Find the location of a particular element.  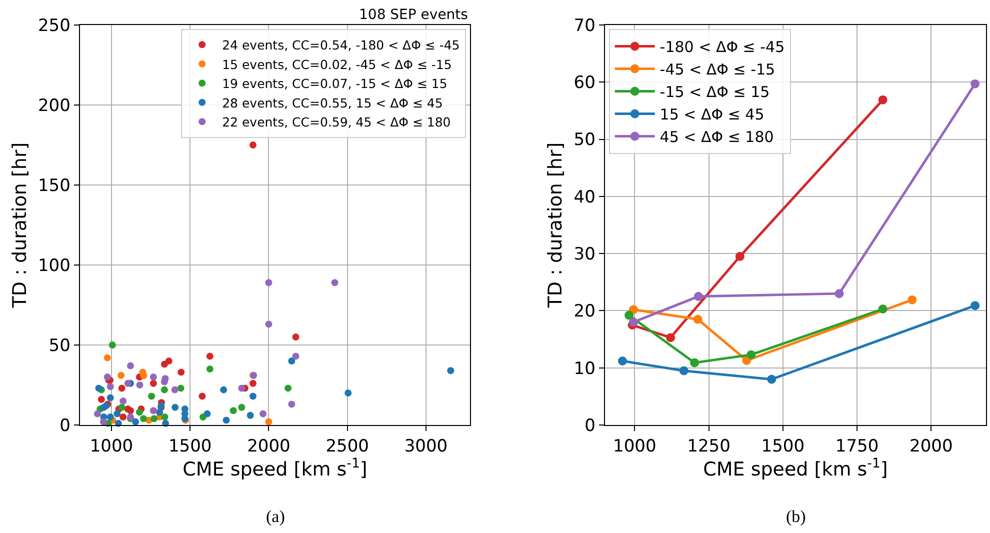

legend-label: 45 < ΔΦ ≤ 180 is located at coordinates (717, 137).